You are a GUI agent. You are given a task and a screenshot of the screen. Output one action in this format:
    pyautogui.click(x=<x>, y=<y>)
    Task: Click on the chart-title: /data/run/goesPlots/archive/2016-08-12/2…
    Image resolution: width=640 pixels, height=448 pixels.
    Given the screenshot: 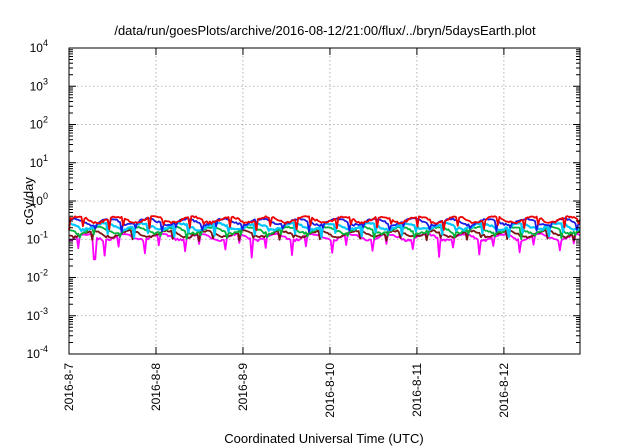 What is the action you would take?
    pyautogui.click(x=325, y=30)
    